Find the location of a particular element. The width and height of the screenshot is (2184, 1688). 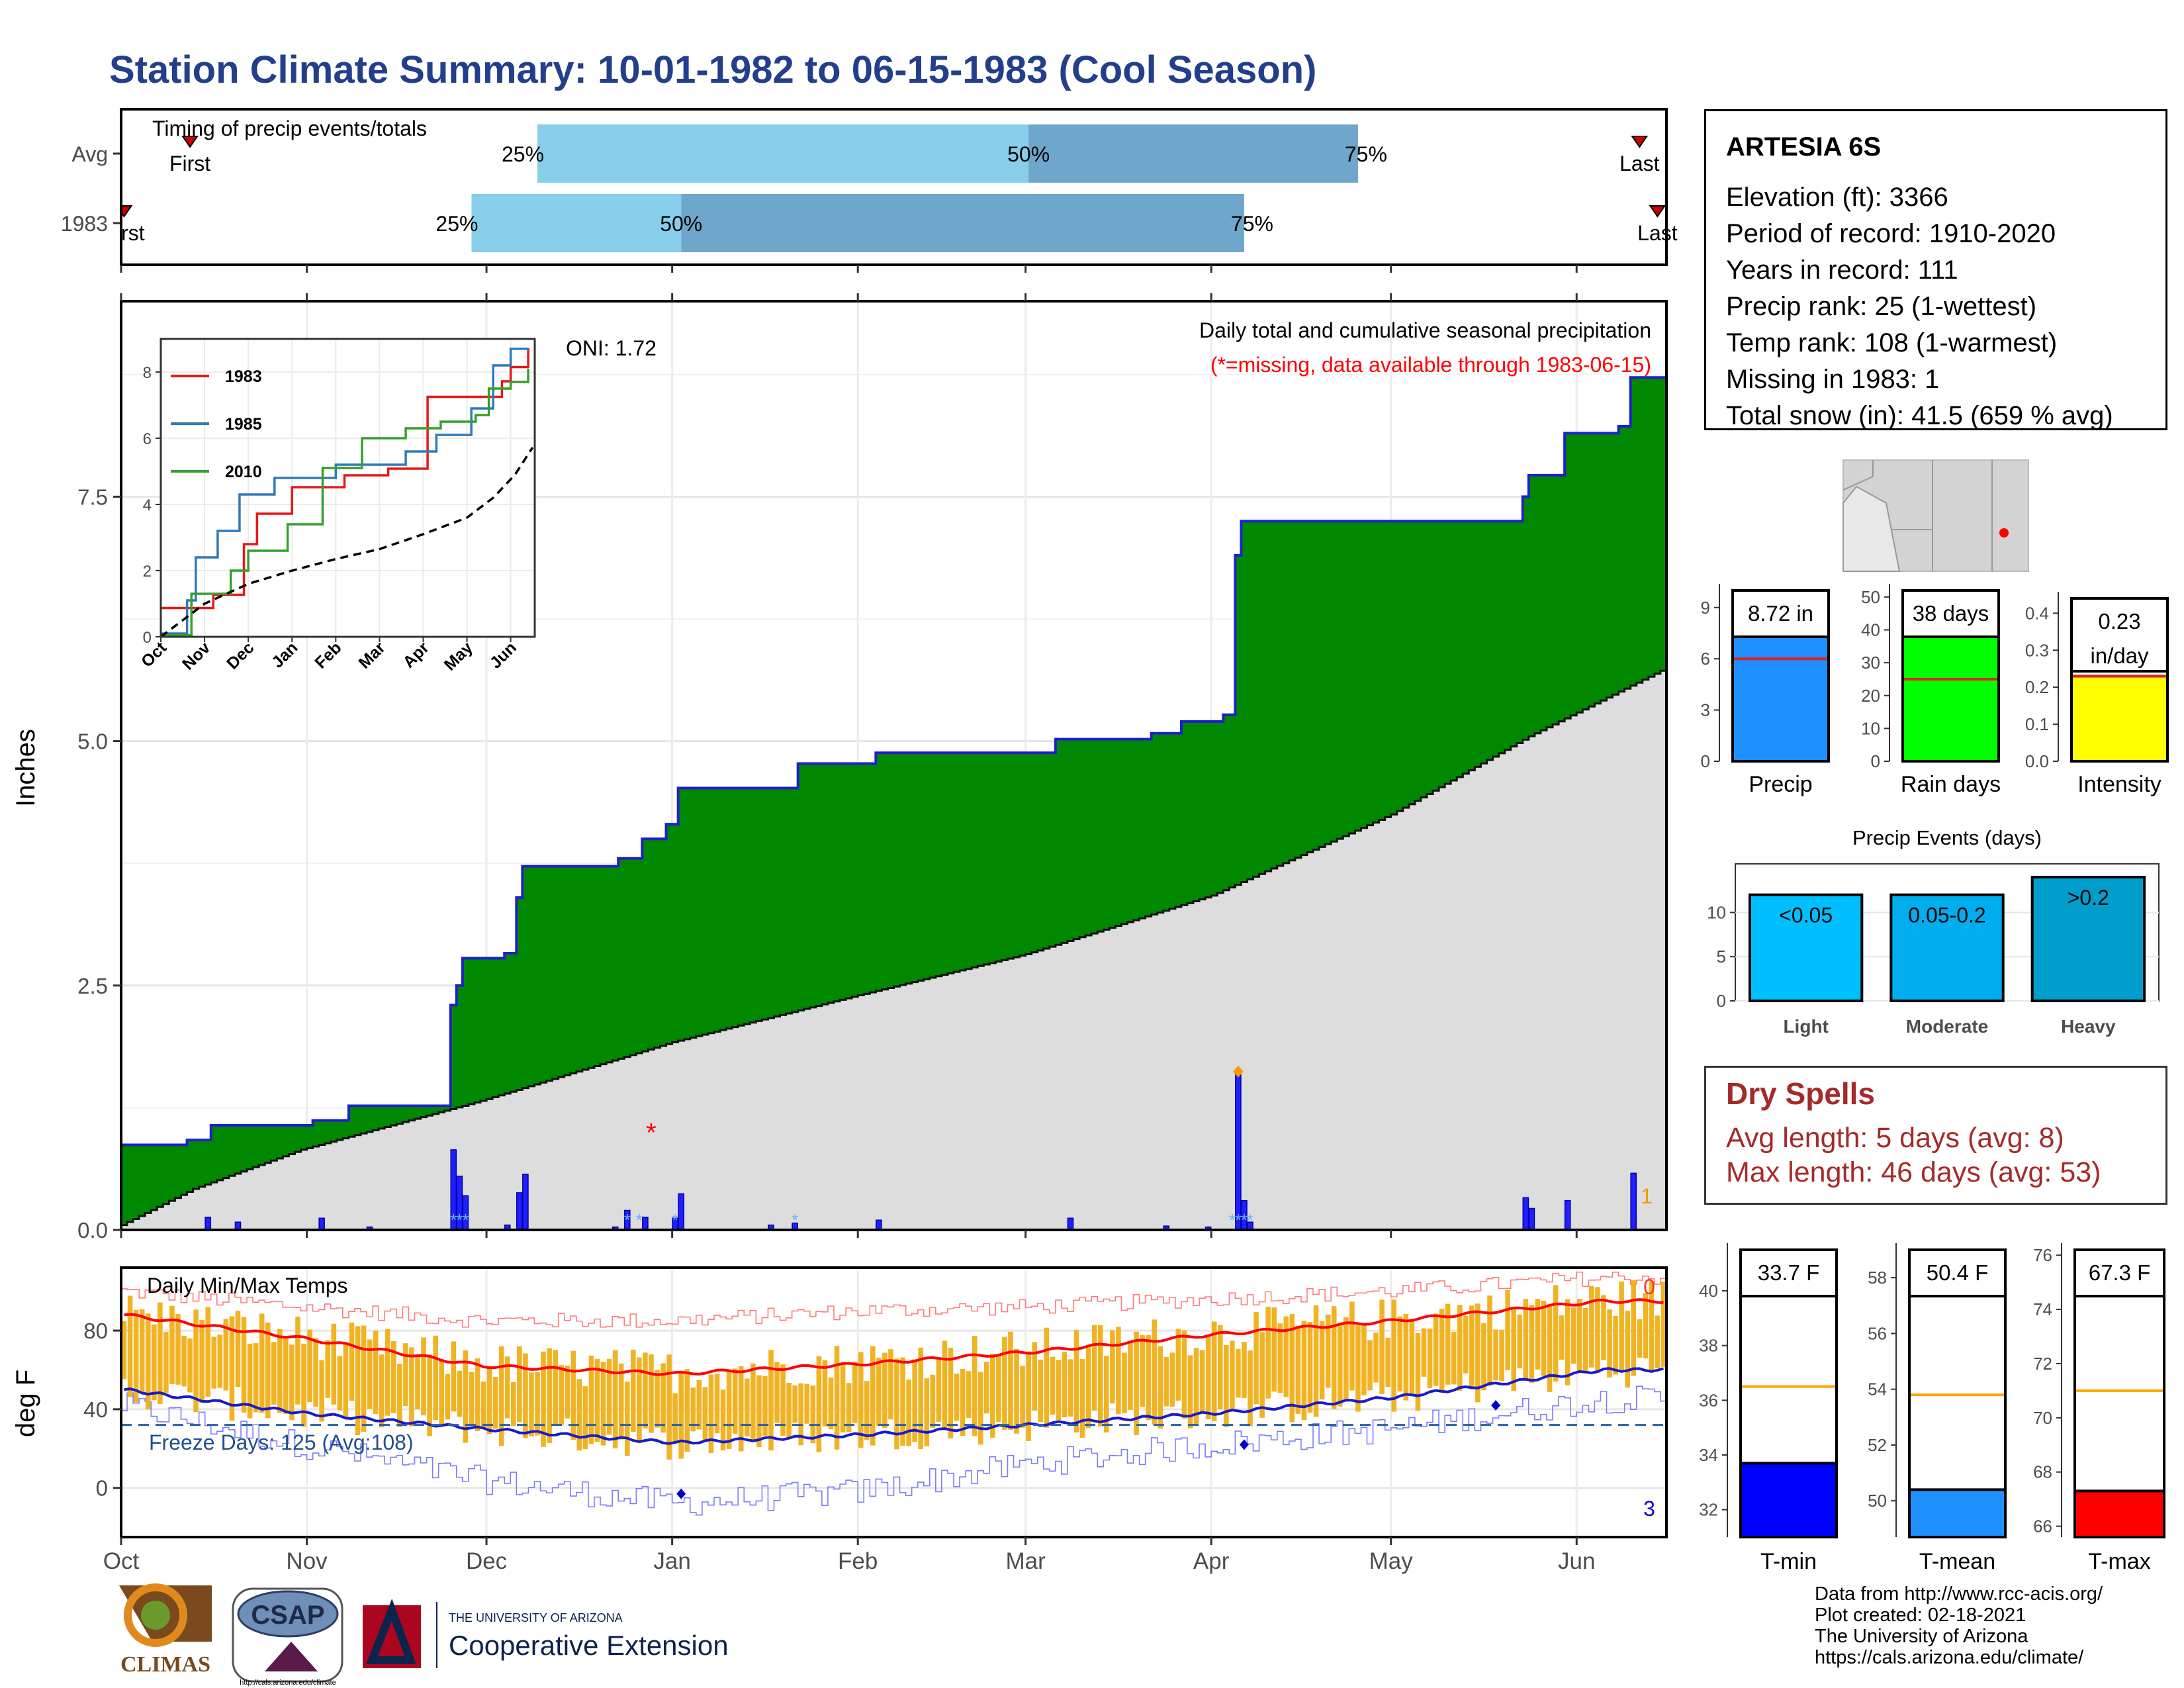

temp-ylabel: deg F is located at coordinates (26, 1403).